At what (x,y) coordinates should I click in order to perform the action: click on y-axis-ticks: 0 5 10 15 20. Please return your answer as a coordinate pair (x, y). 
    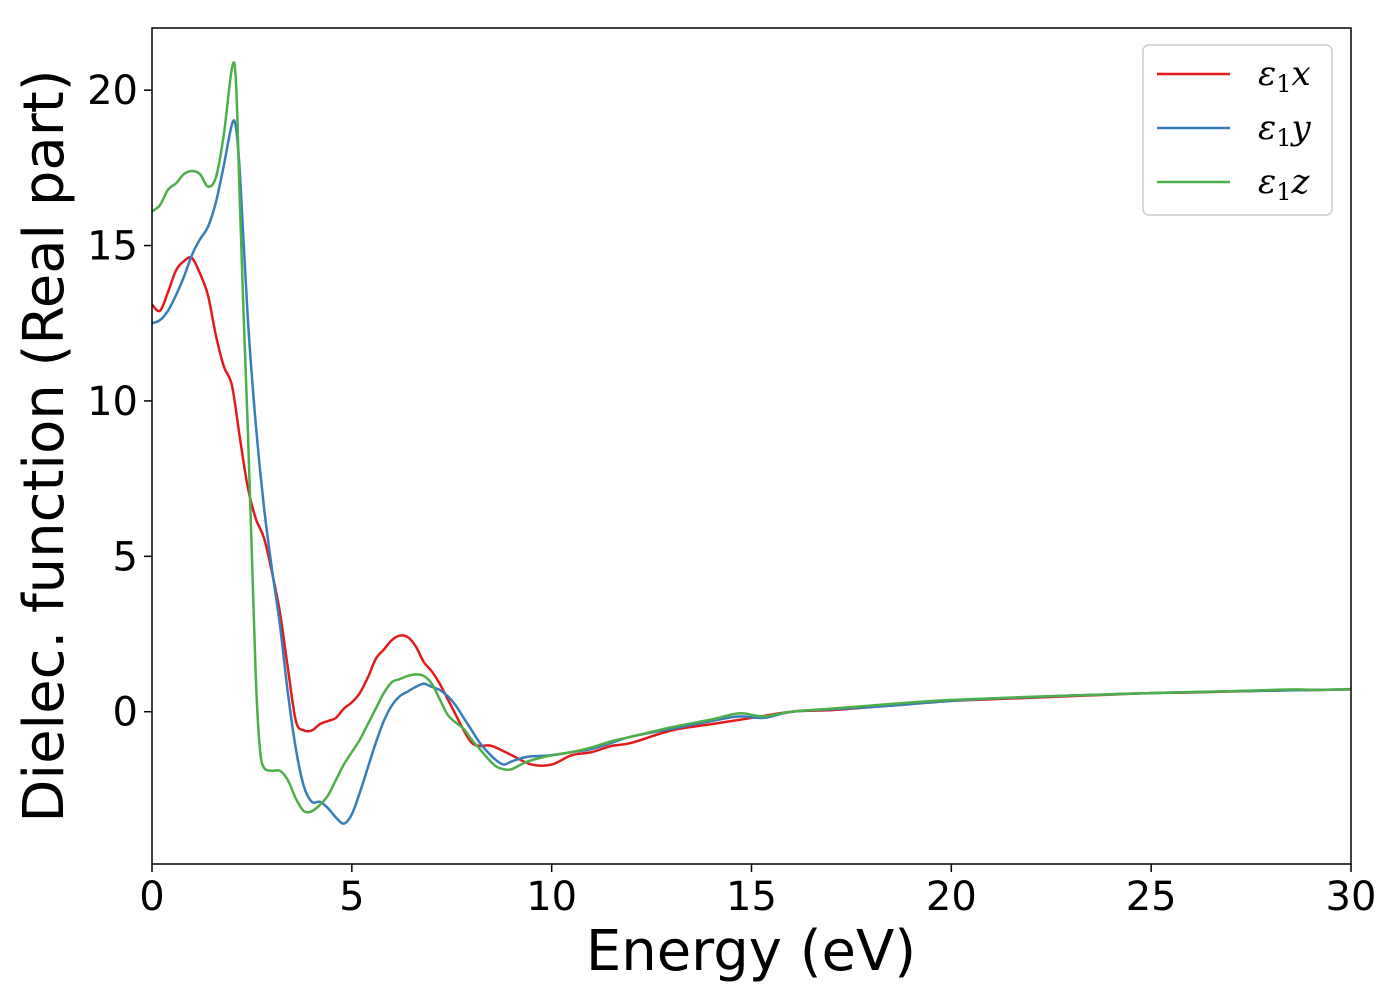
    Looking at the image, I should click on (119, 402).